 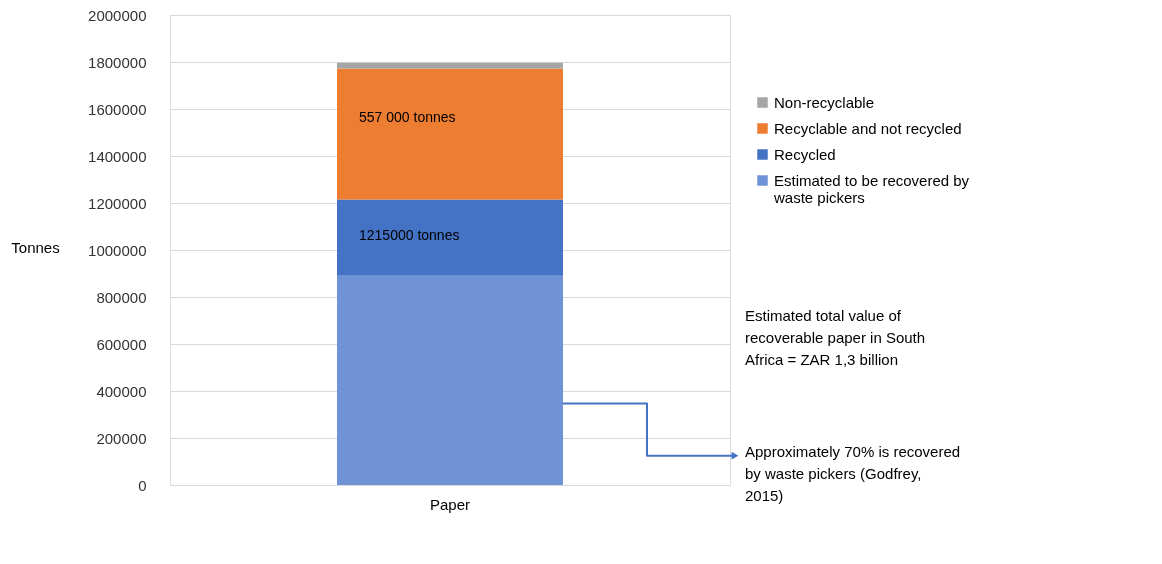 What do you see at coordinates (117, 15) in the screenshot?
I see `y-tick-label: 2000000` at bounding box center [117, 15].